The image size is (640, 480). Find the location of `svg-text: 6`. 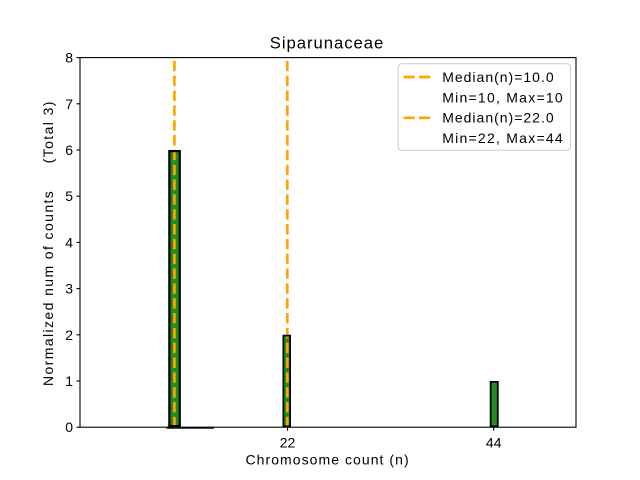

svg-text: 6 is located at coordinates (69, 150).